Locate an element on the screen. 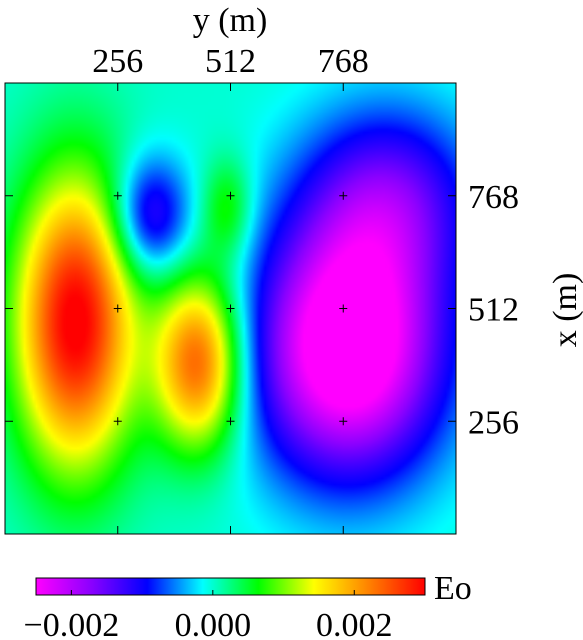 The width and height of the screenshot is (583, 640). colorbar-tick-label: 0.002 is located at coordinates (354, 623).